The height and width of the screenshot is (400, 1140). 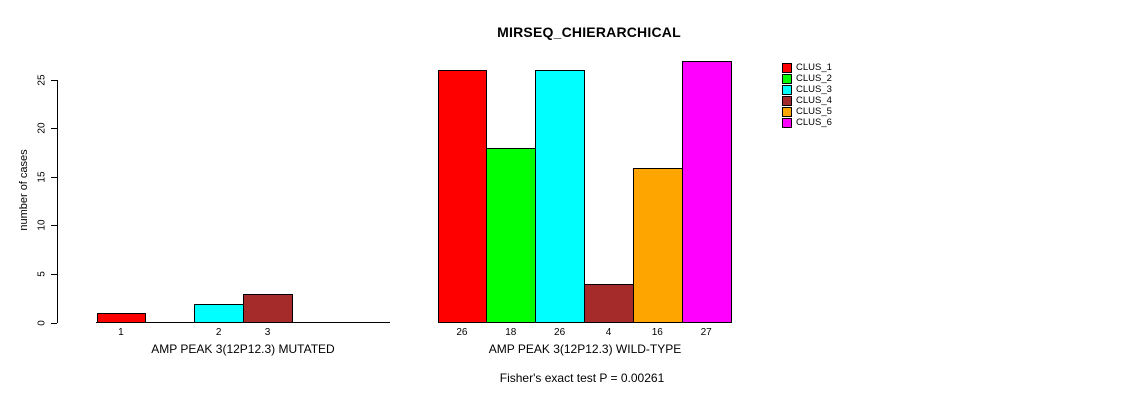 I want to click on legend-item: CLUS_5, so click(x=807, y=111).